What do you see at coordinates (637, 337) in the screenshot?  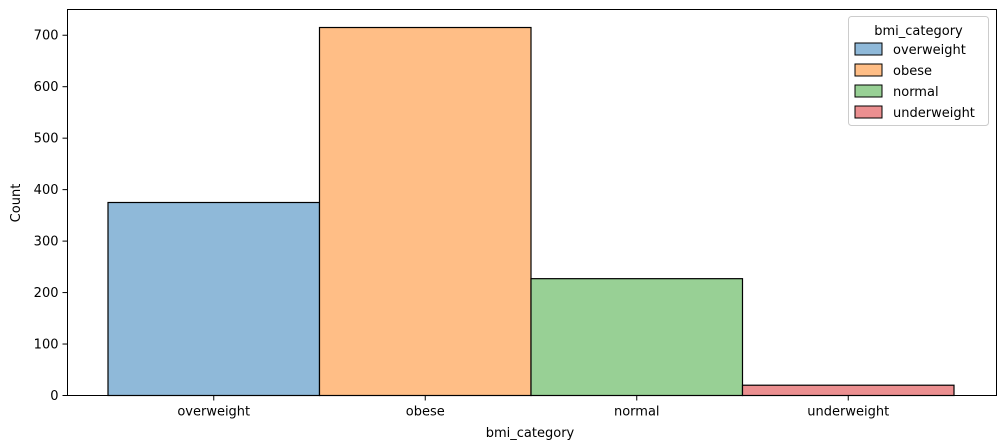 I see `bar-normal` at bounding box center [637, 337].